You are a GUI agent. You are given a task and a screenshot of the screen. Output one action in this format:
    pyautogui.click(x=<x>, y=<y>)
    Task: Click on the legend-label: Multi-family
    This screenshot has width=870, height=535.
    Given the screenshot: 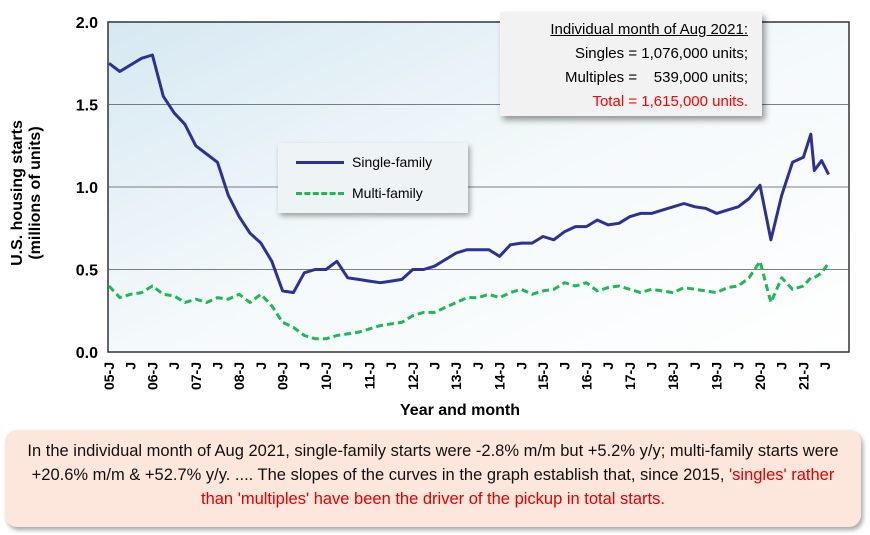 What is the action you would take?
    pyautogui.click(x=387, y=193)
    